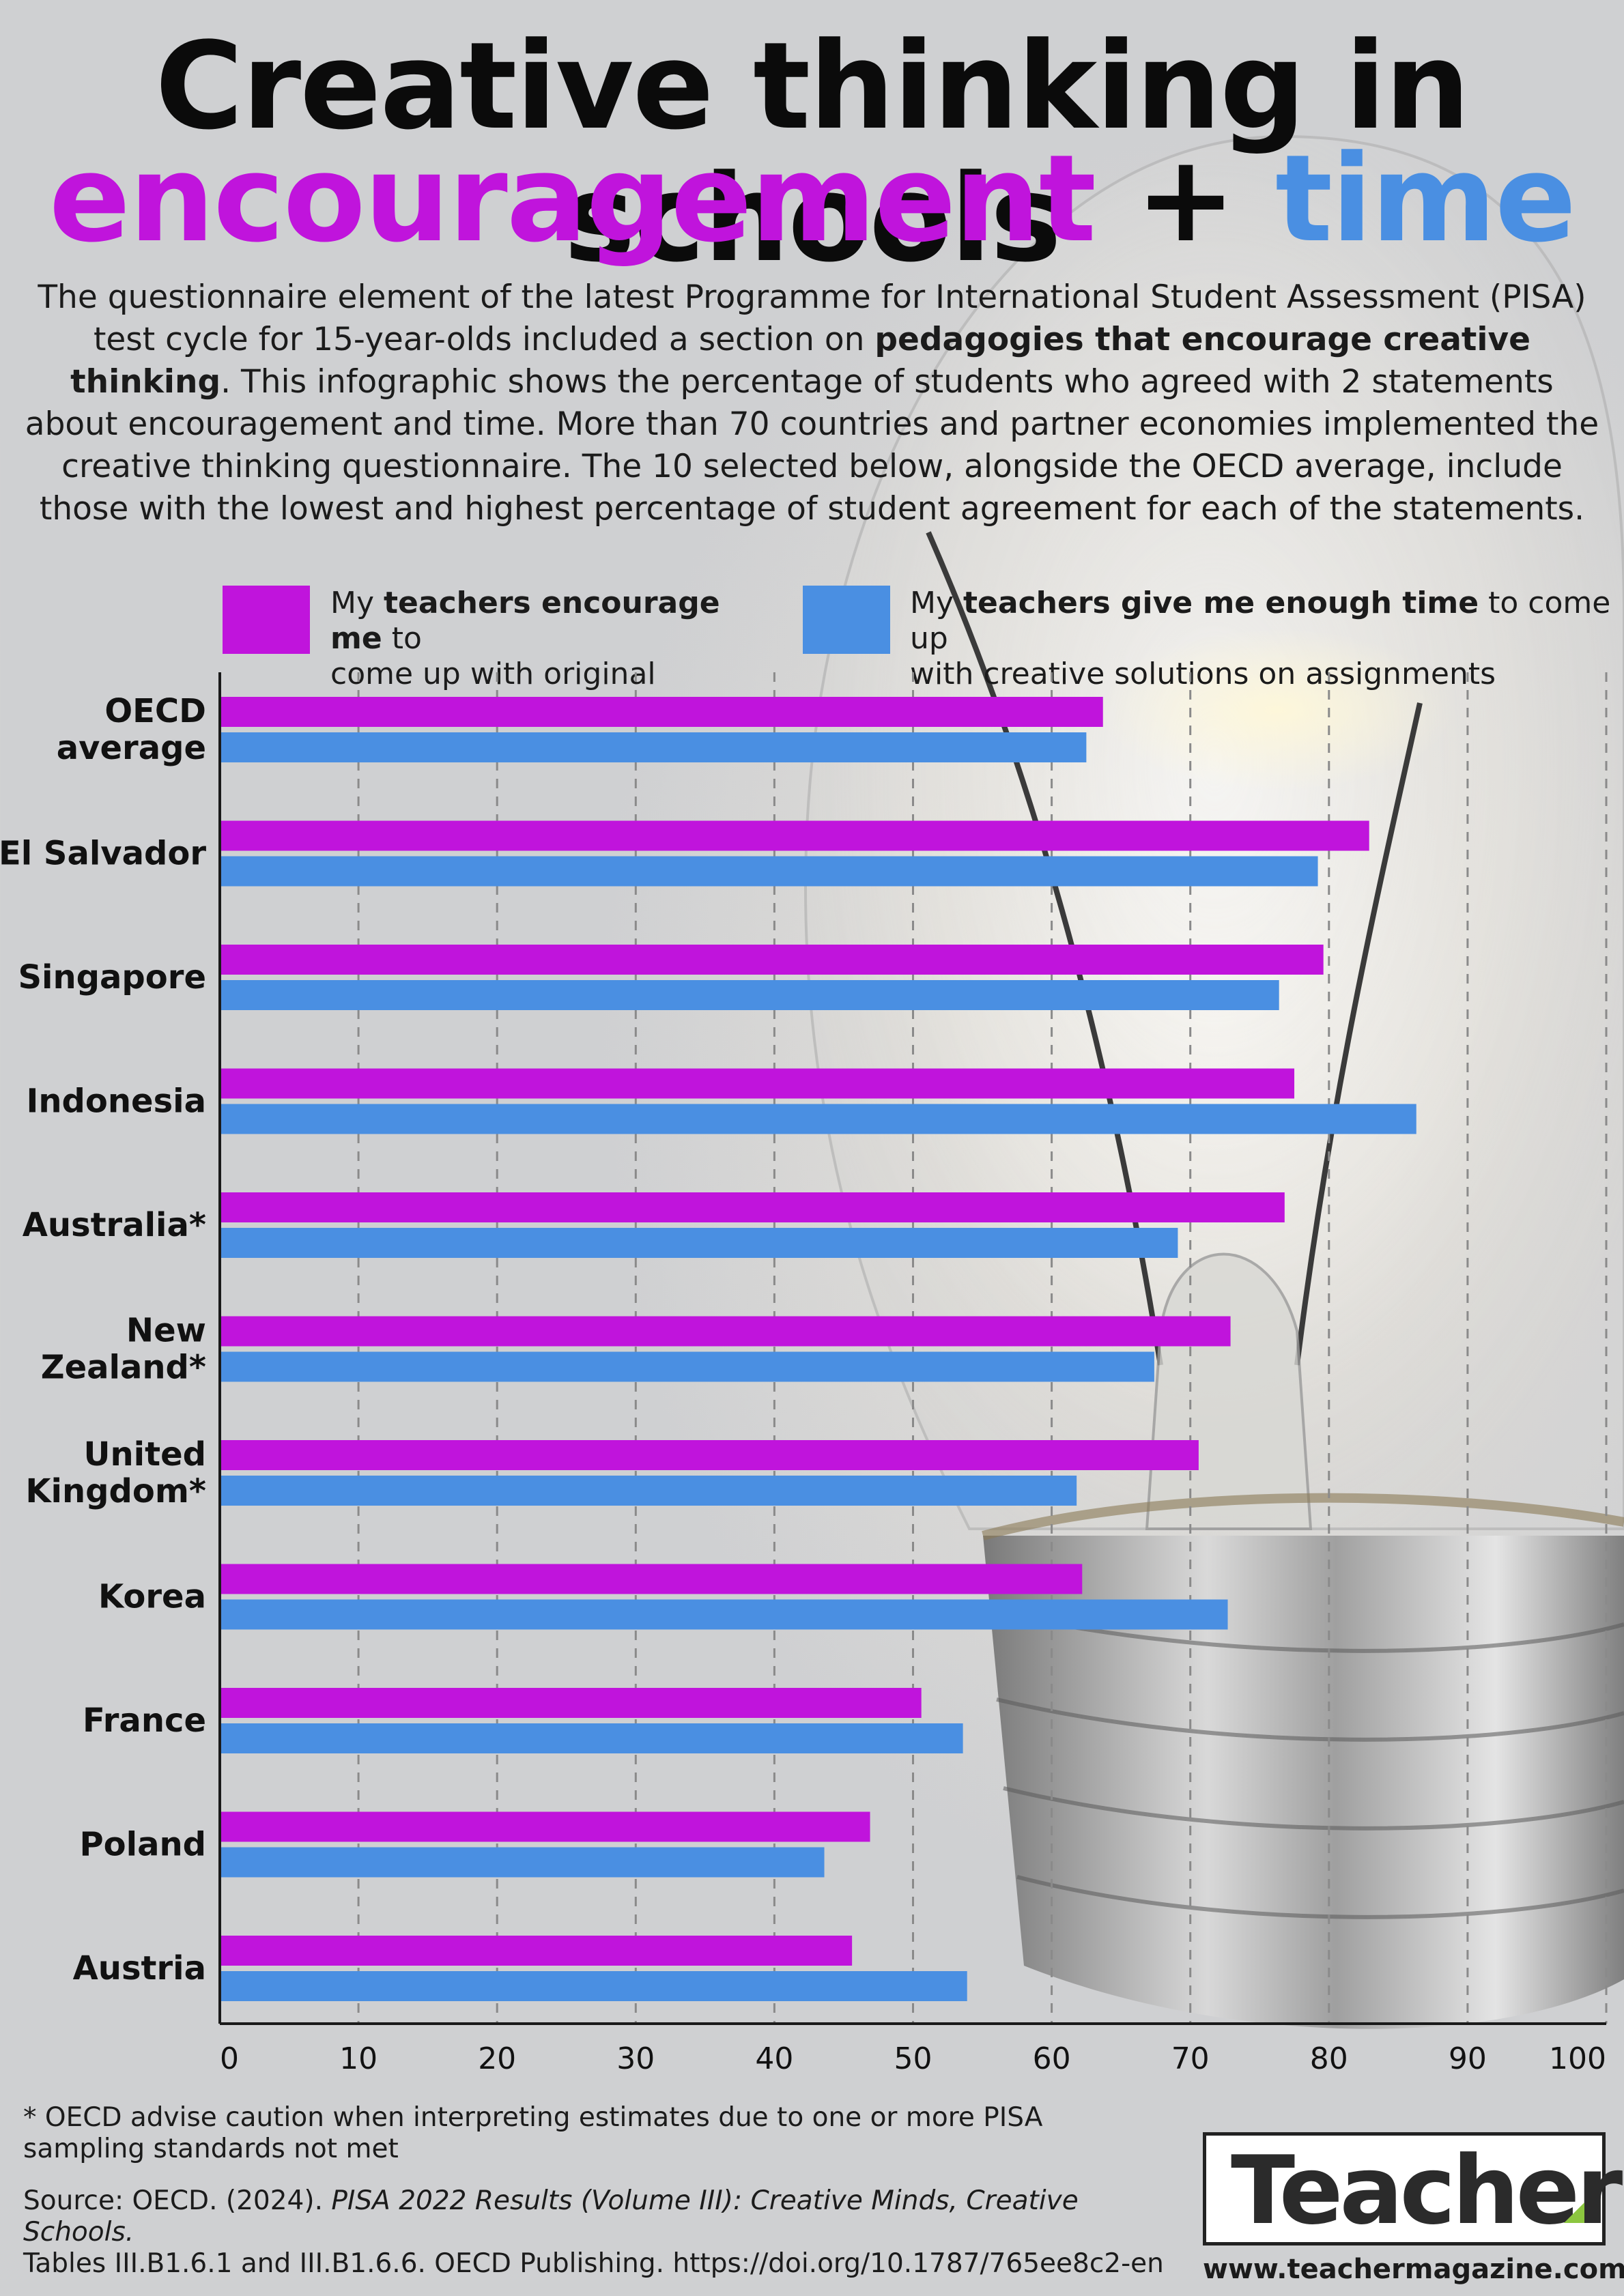  I want to click on teacher-logo: Teacher, so click(1413, 2189).